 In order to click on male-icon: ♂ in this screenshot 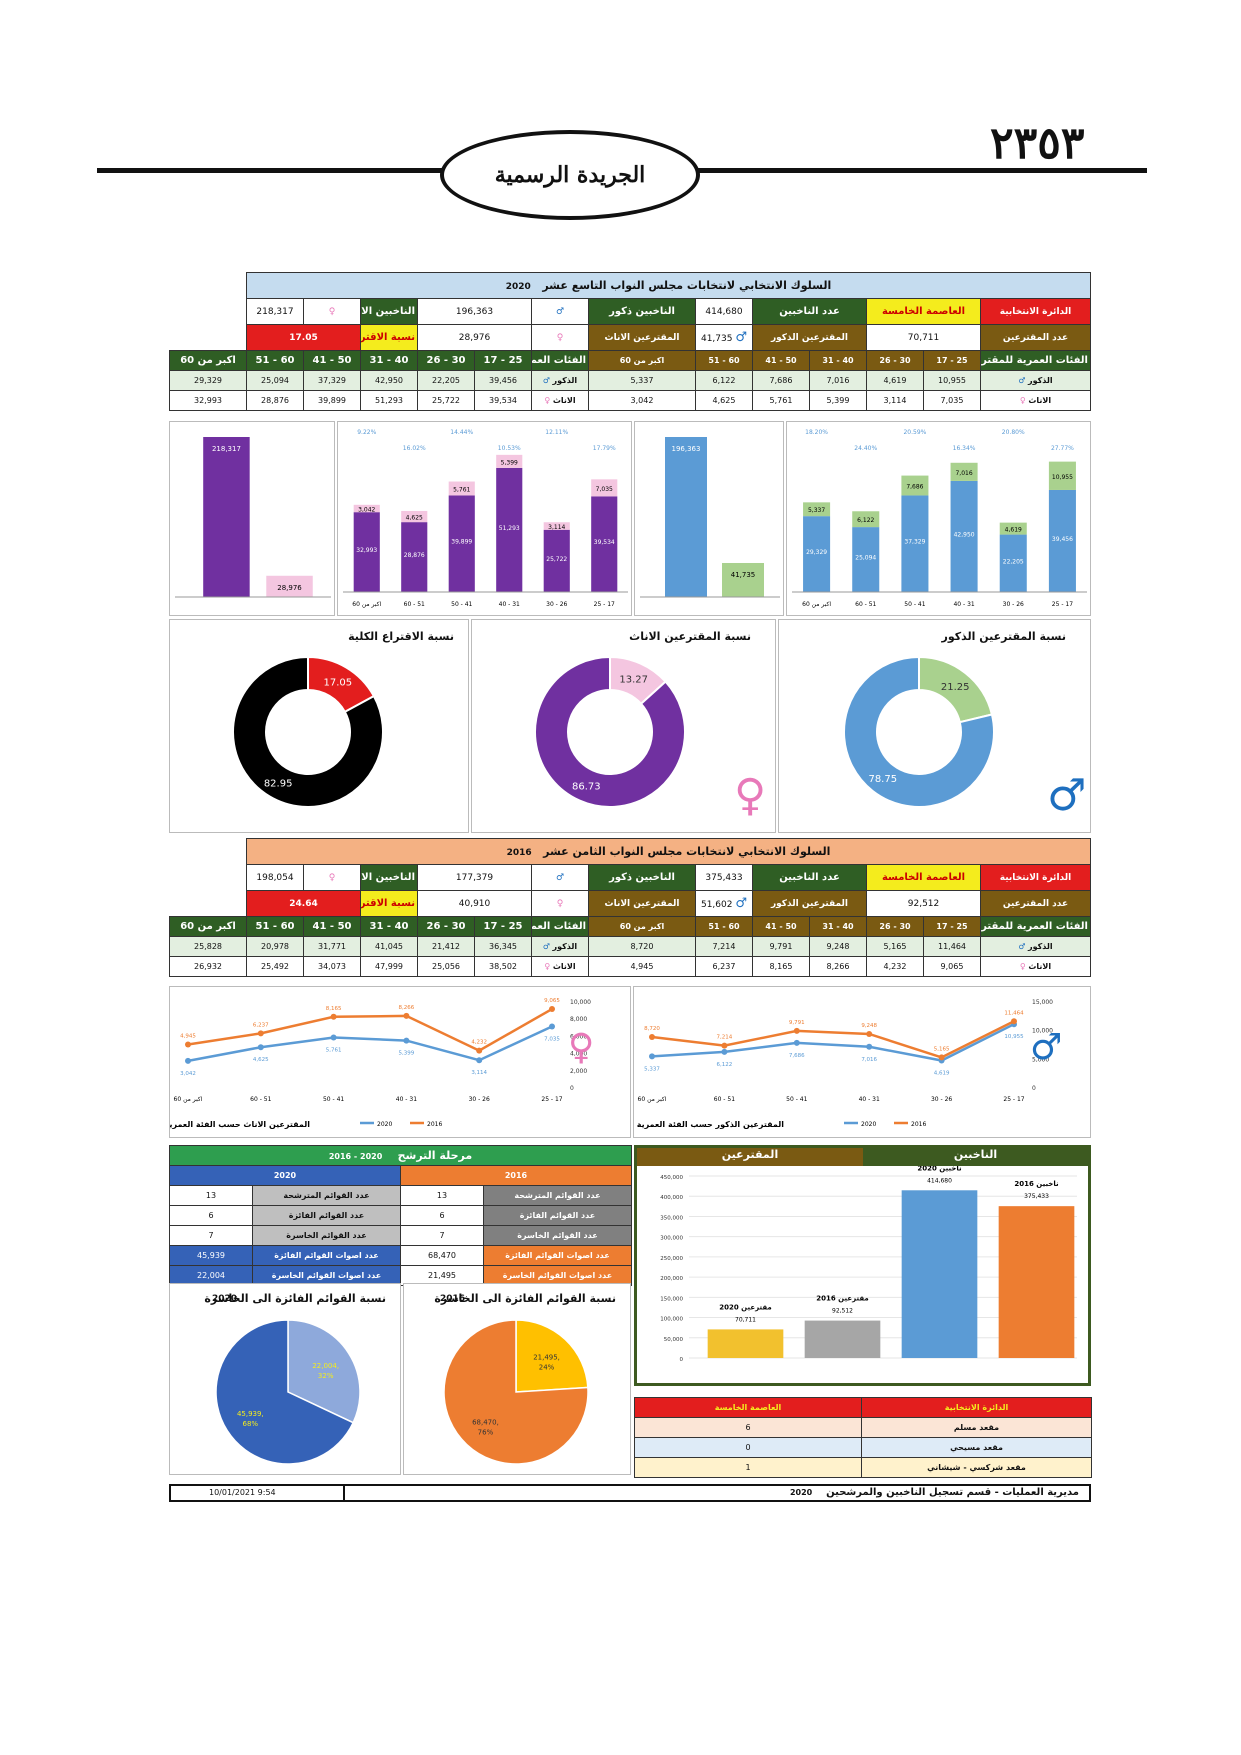, I will do `click(560, 877)`.